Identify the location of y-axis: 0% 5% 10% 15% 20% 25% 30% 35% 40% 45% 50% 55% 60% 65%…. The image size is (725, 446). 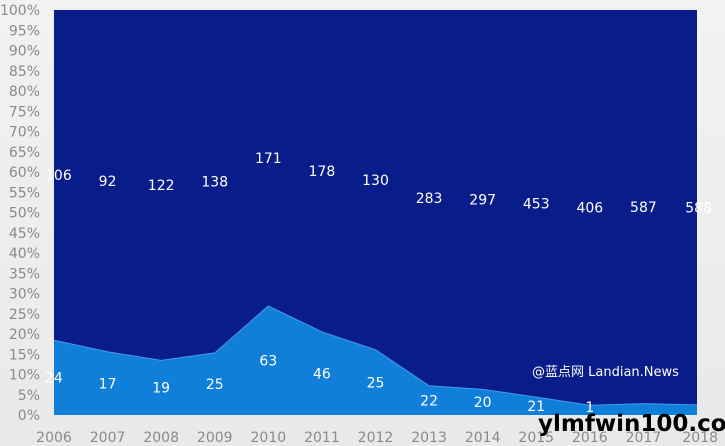
(20, 213).